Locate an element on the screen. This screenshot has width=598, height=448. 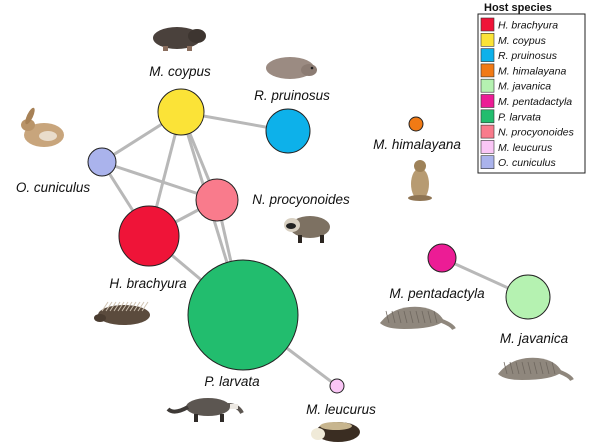
legend-frame is located at coordinates (531, 93).